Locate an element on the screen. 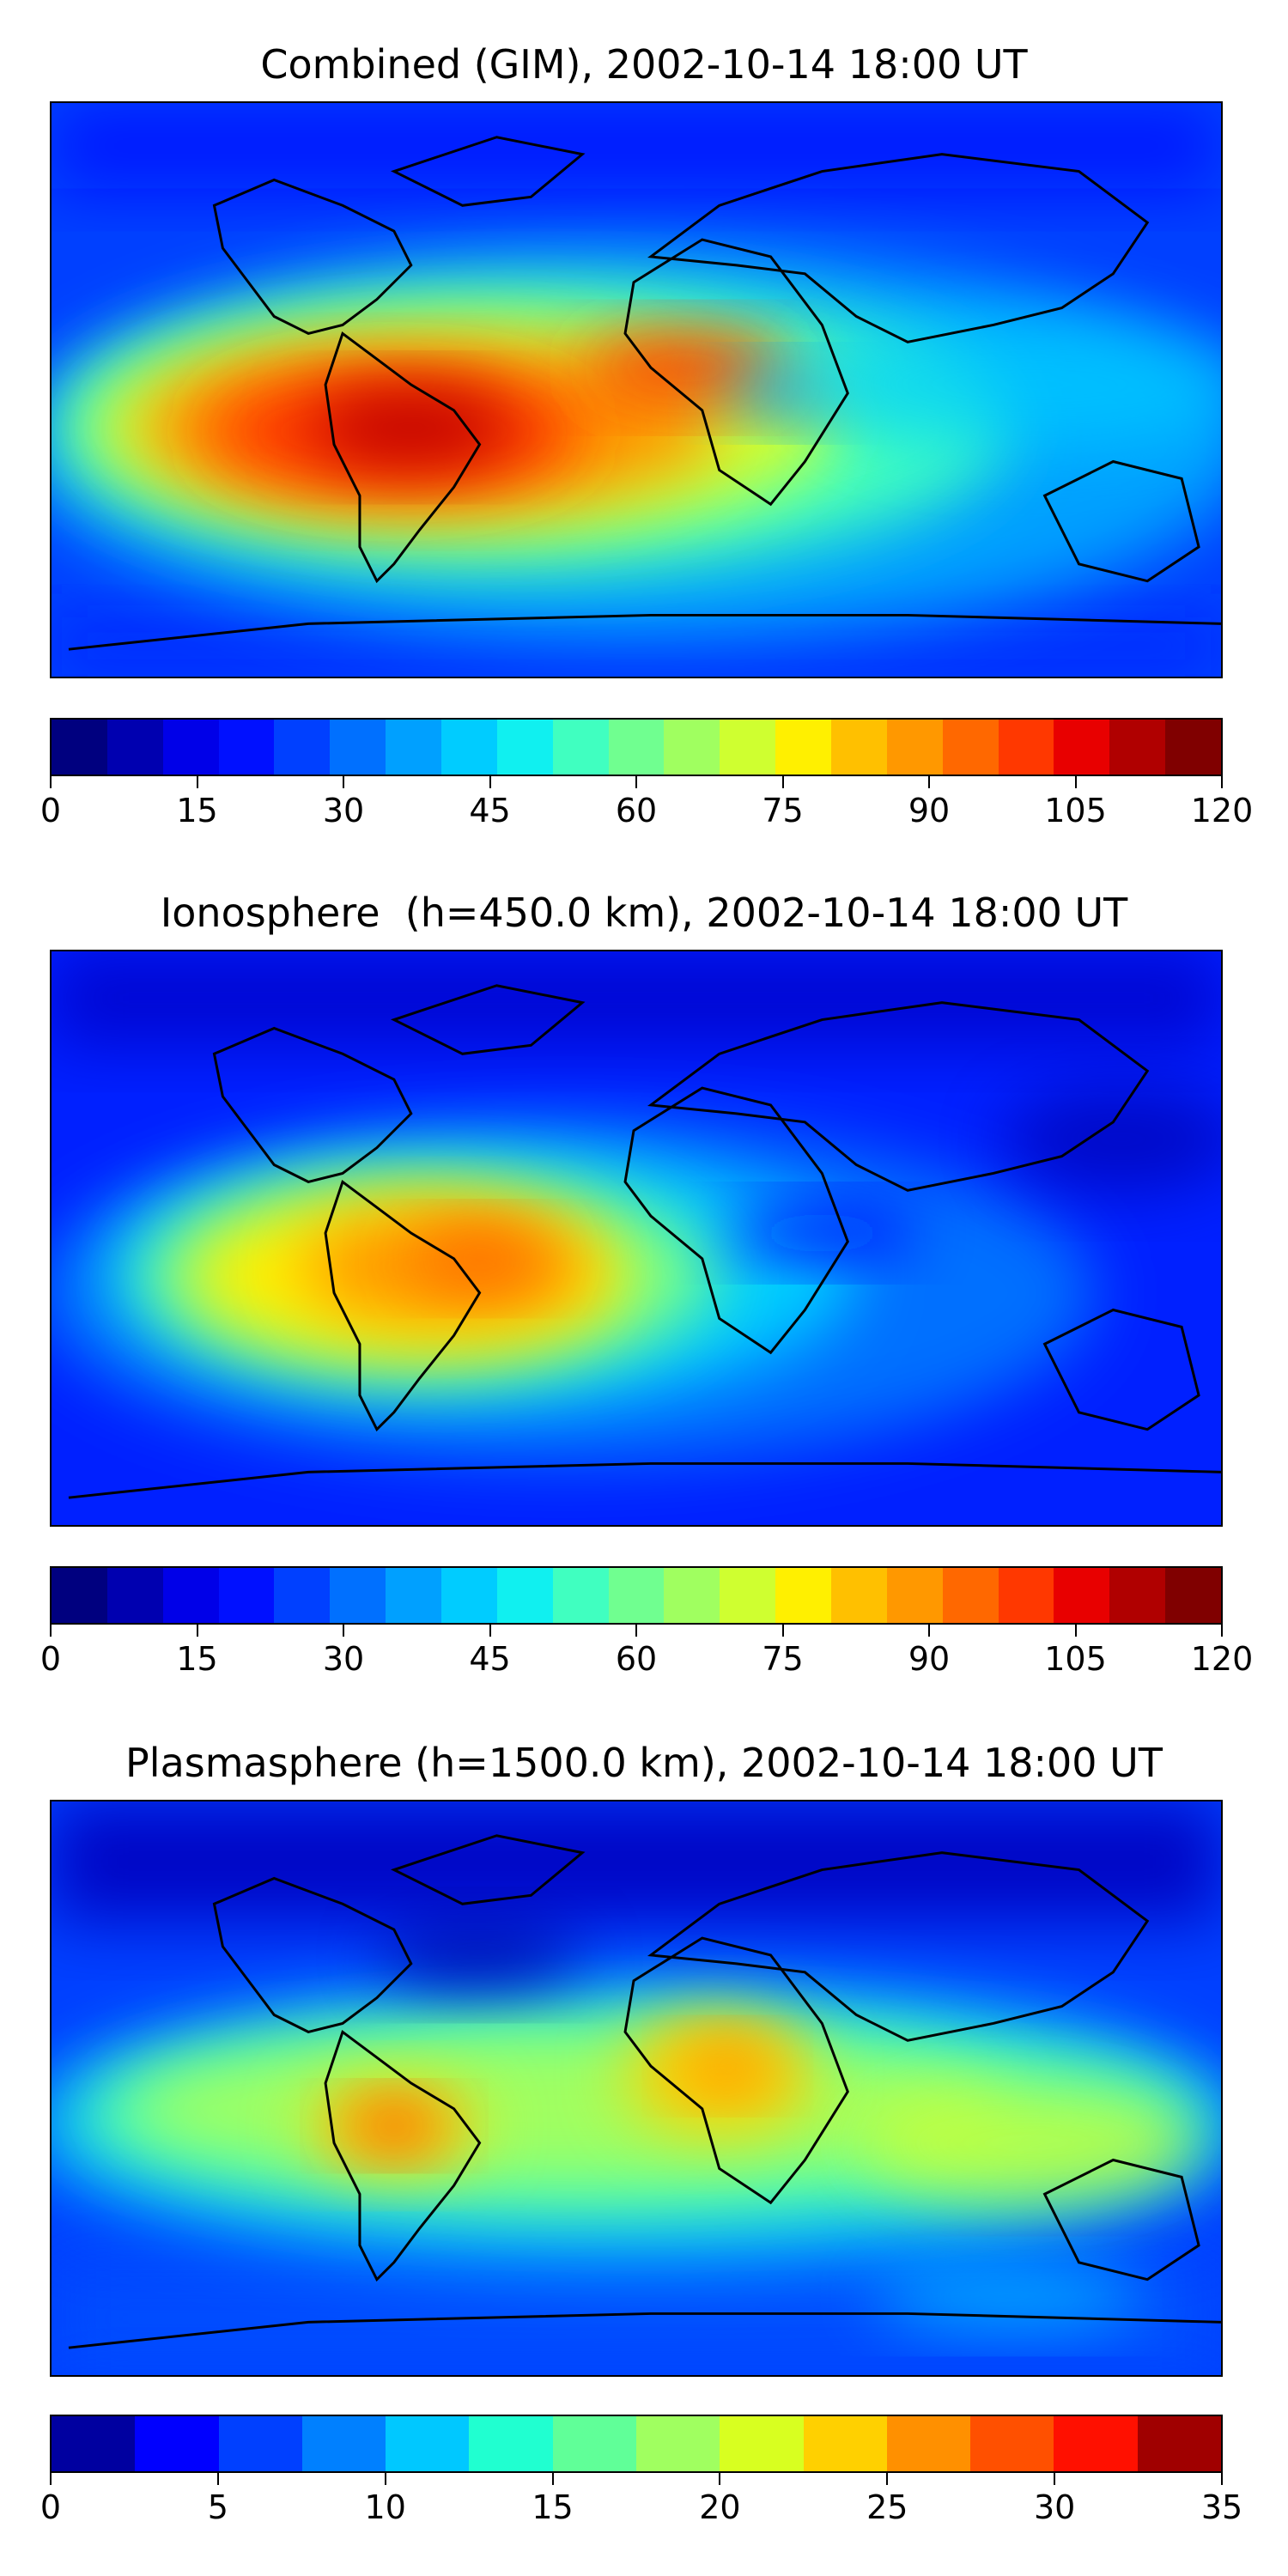 The width and height of the screenshot is (1288, 2576). colorbar-tick-label: 20 is located at coordinates (720, 2507).